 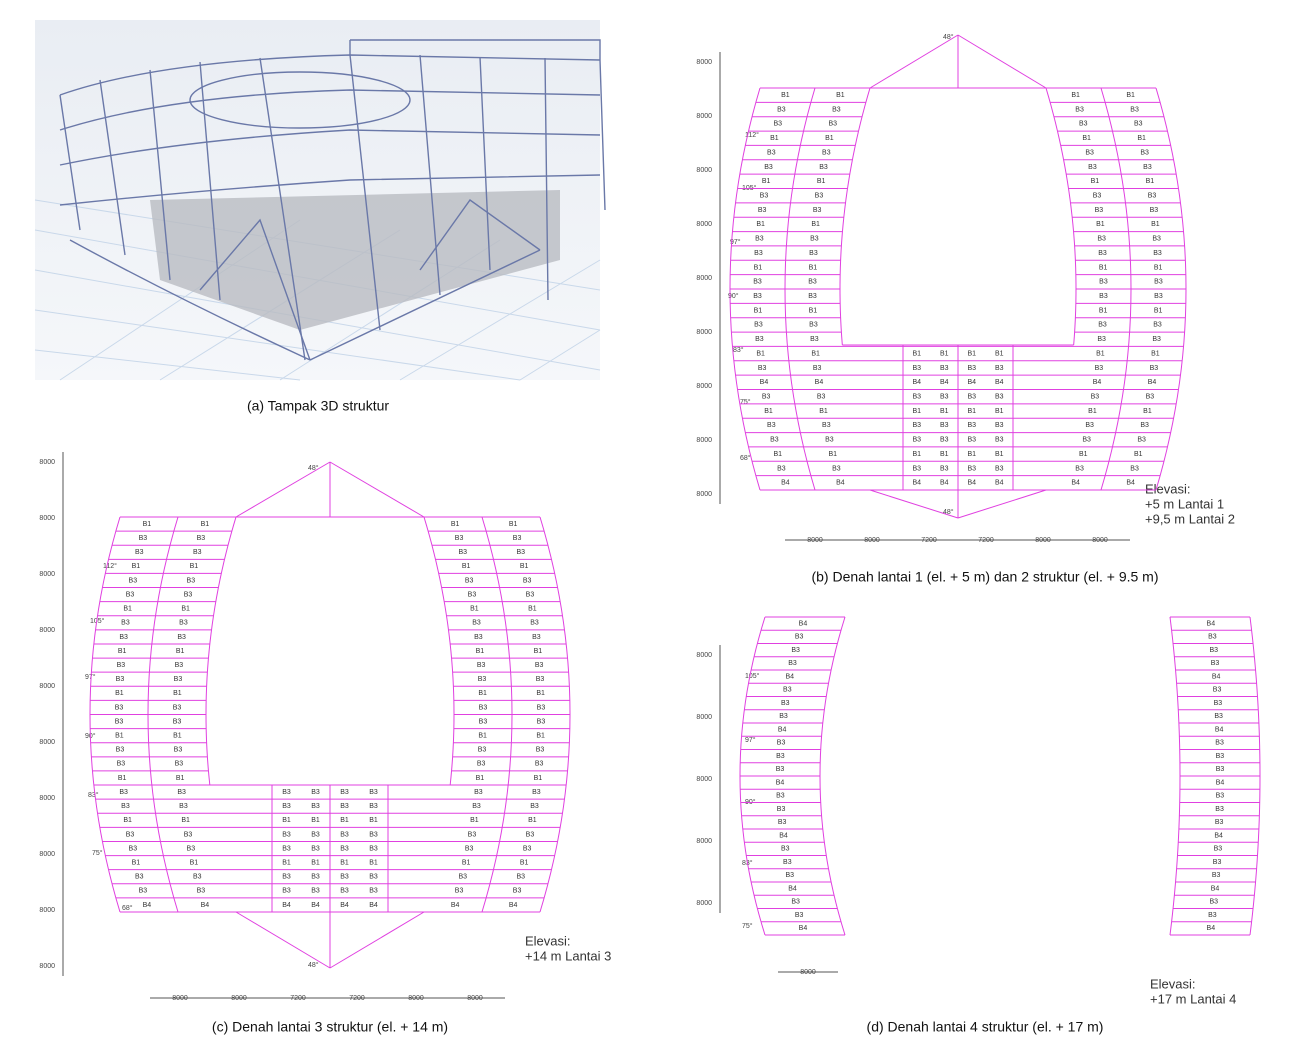 I want to click on angle-label: 83°, so click(x=738, y=350).